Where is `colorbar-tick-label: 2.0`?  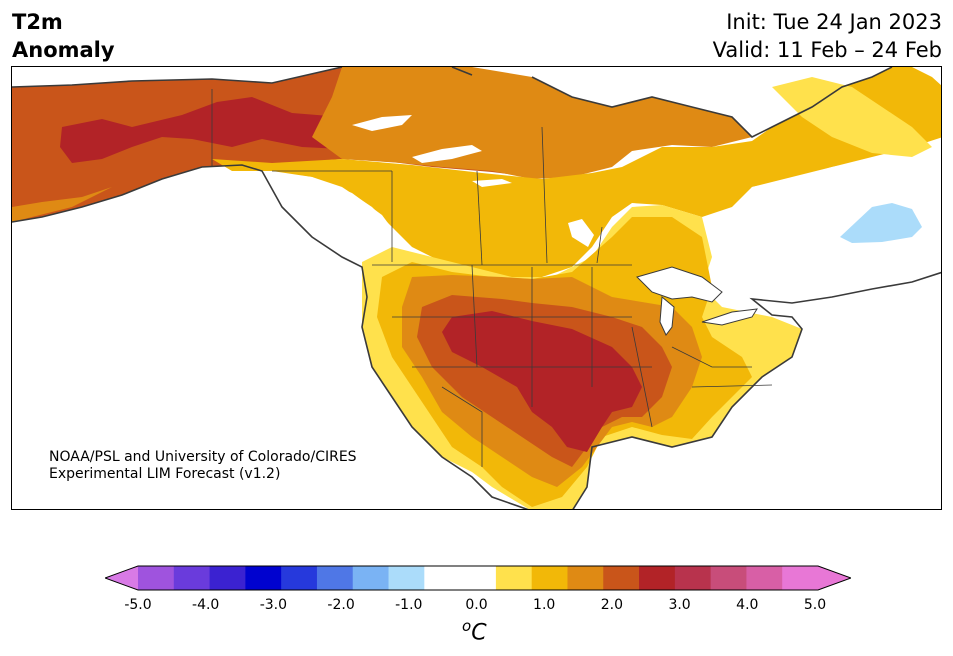 colorbar-tick-label: 2.0 is located at coordinates (612, 605).